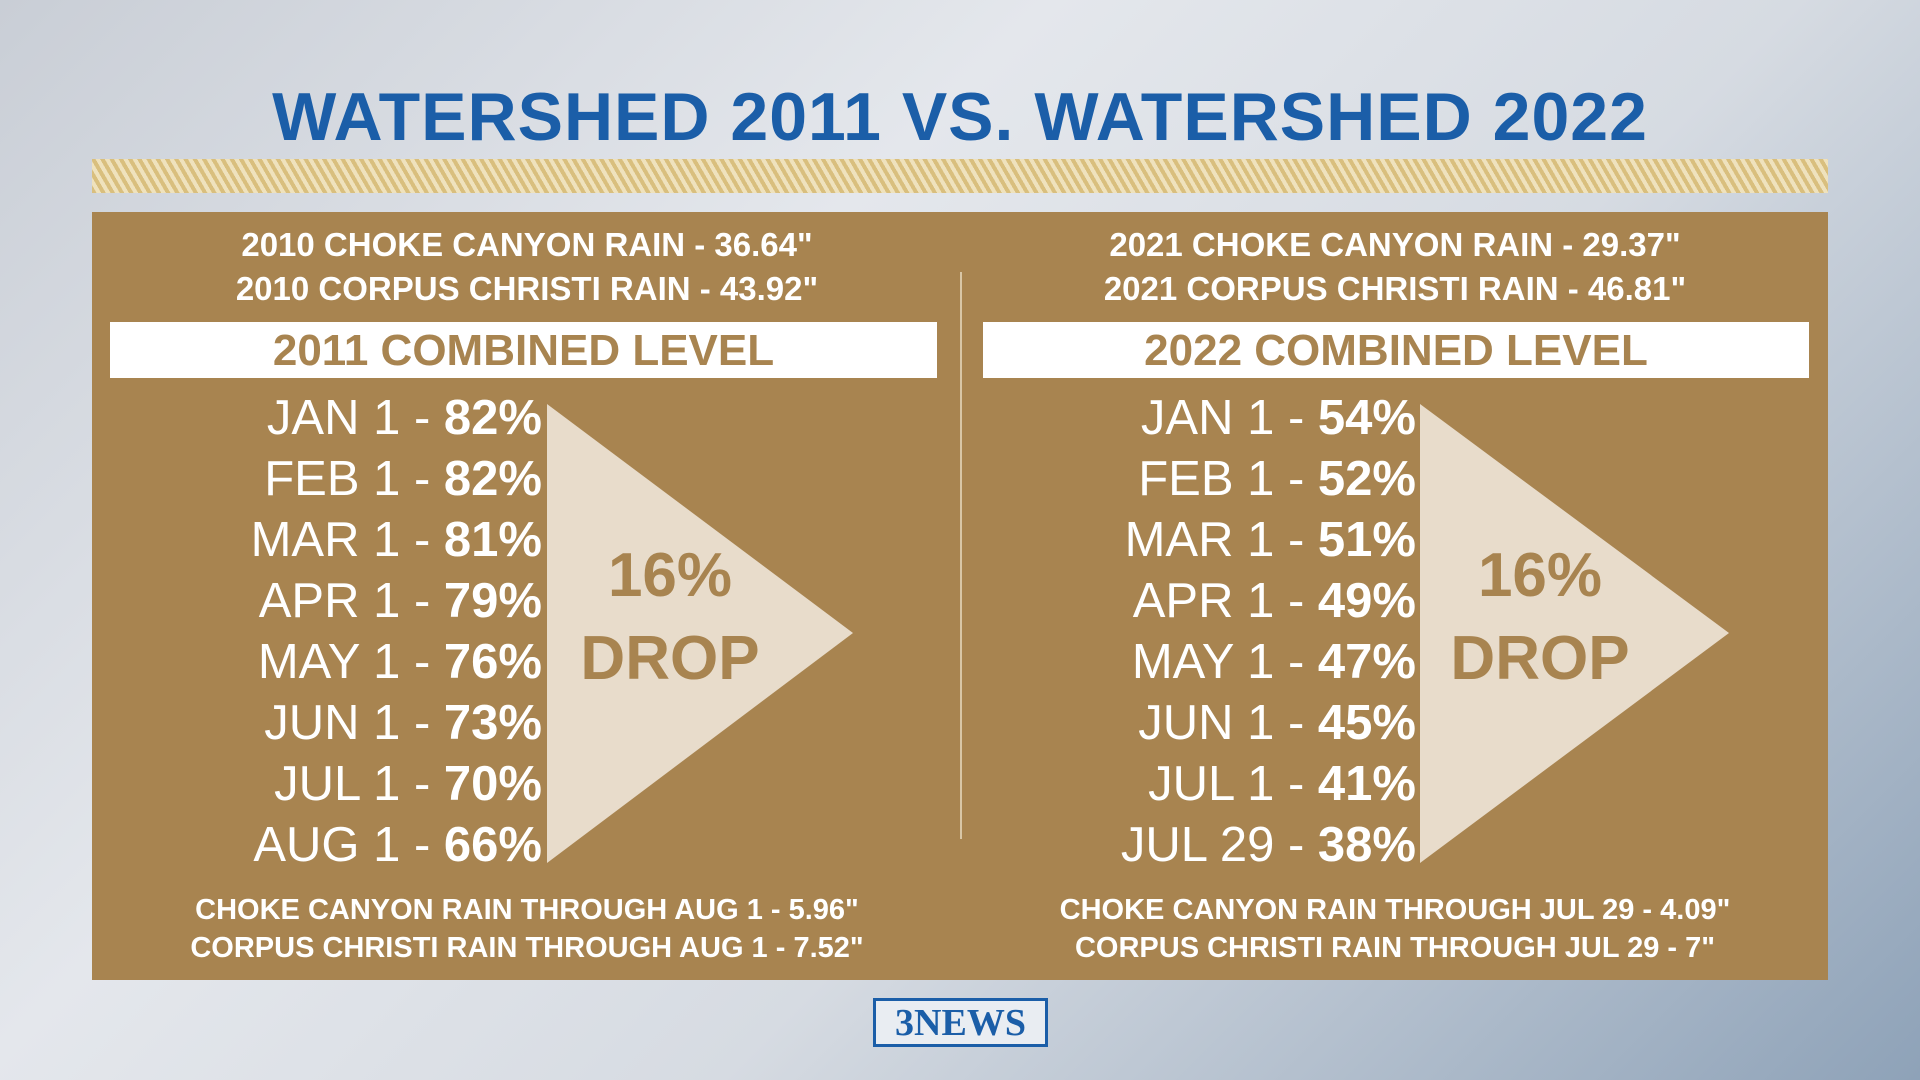 The image size is (1920, 1080). Describe the element at coordinates (1395, 288) in the screenshot. I see `rain-line: 2021 CORPUS CHRISTI RAIN - 46.81"` at that location.